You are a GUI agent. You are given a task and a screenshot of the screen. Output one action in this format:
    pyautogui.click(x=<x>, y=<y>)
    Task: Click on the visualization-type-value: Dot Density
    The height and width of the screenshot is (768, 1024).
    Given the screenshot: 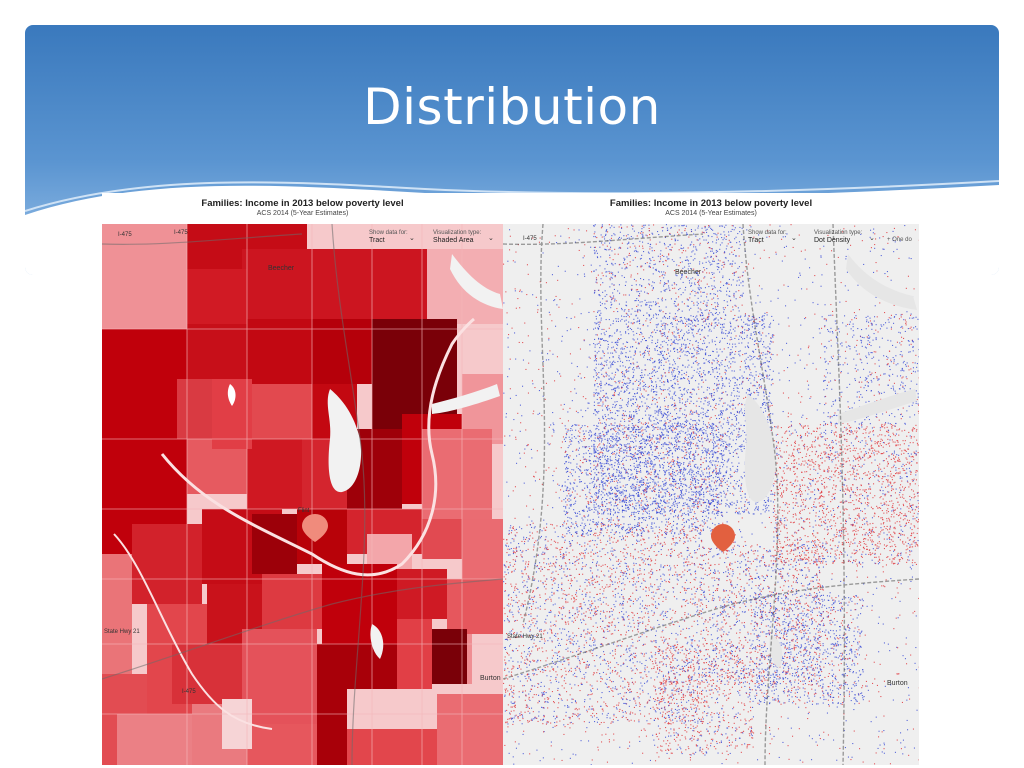 What is the action you would take?
    pyautogui.click(x=832, y=240)
    